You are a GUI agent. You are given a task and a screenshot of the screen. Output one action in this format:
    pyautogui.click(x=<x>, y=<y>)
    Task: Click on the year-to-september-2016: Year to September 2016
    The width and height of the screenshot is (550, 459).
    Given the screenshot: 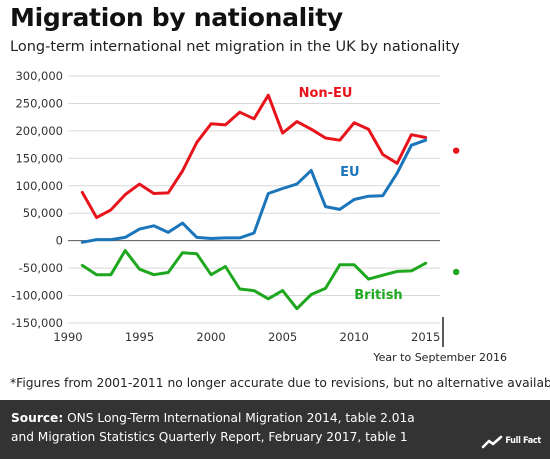 What is the action you would take?
    pyautogui.click(x=439, y=255)
    